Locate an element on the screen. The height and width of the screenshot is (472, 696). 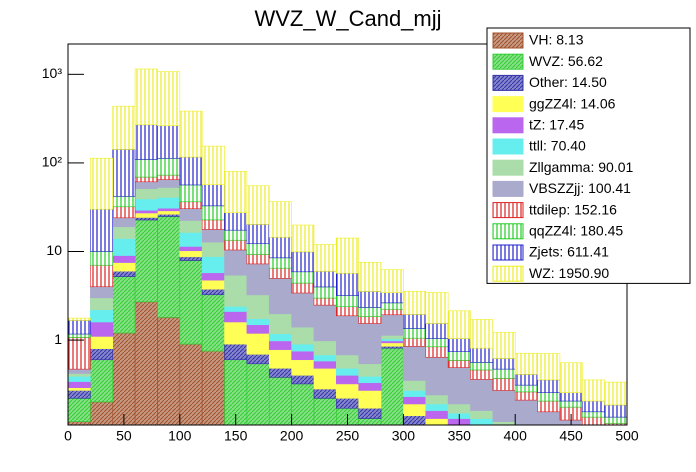
x-tick-label: 300 is located at coordinates (404, 436).